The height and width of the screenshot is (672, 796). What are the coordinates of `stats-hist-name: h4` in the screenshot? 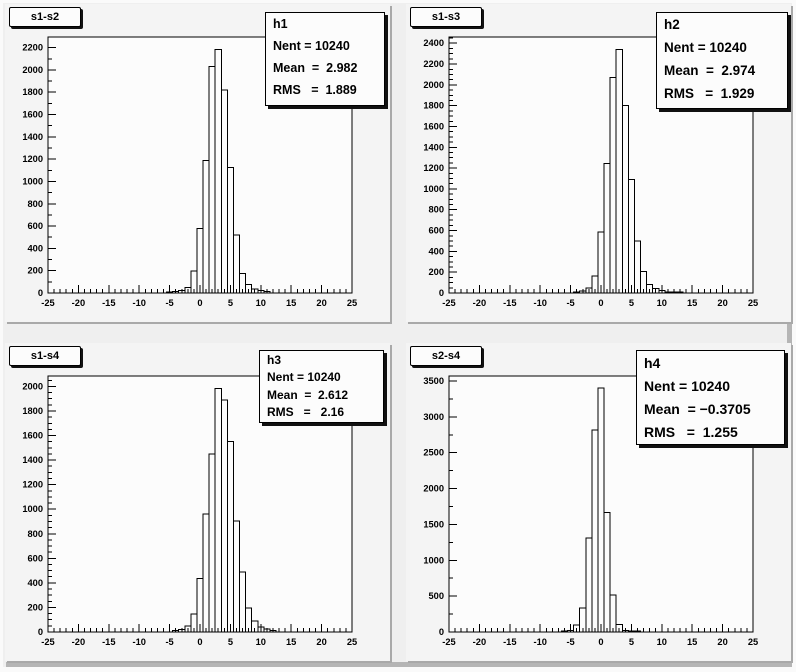 It's located at (652, 362).